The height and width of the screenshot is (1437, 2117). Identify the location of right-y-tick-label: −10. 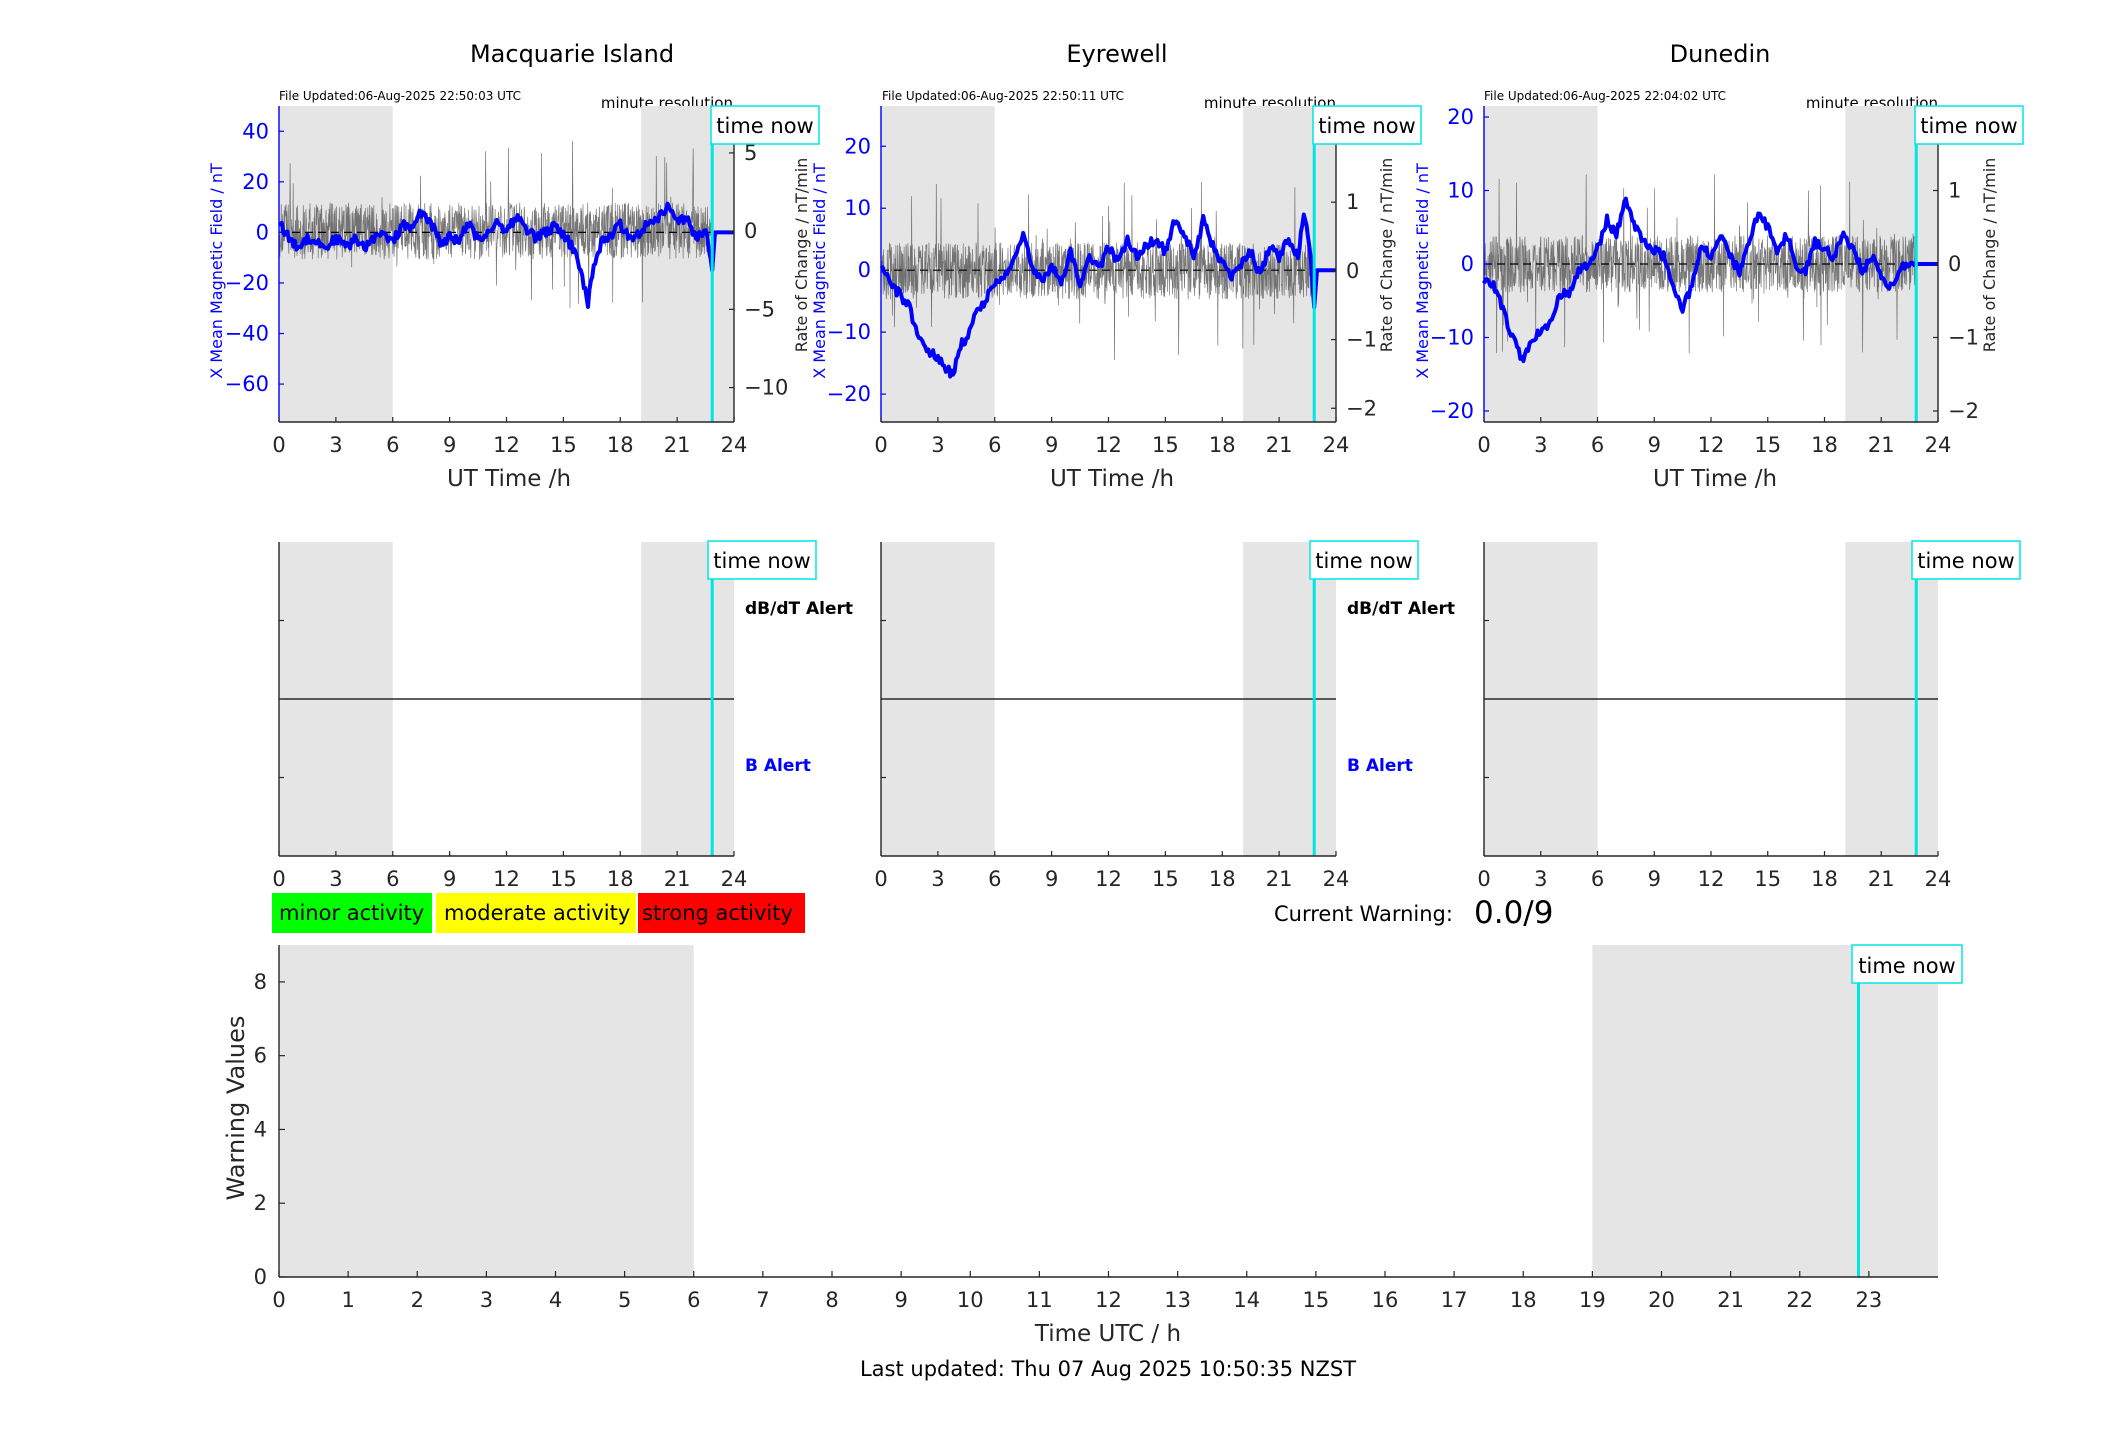
(766, 388).